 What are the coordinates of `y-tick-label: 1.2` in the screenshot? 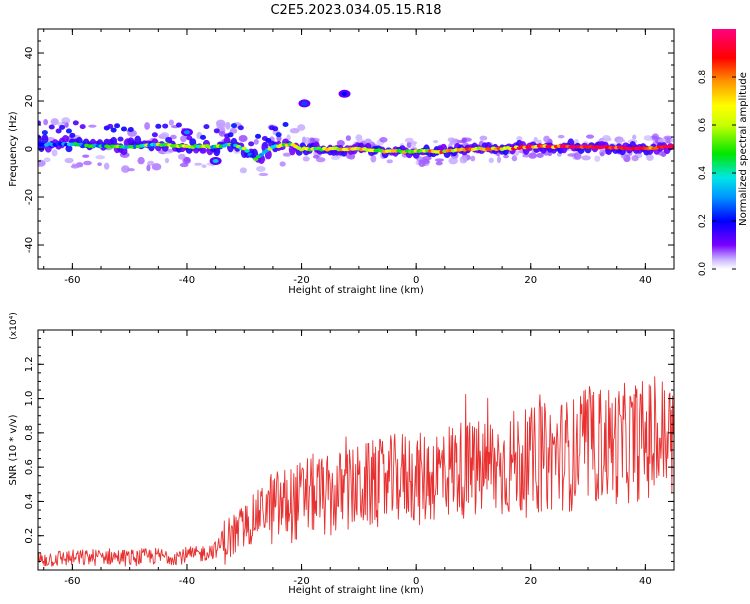 It's located at (29, 364).